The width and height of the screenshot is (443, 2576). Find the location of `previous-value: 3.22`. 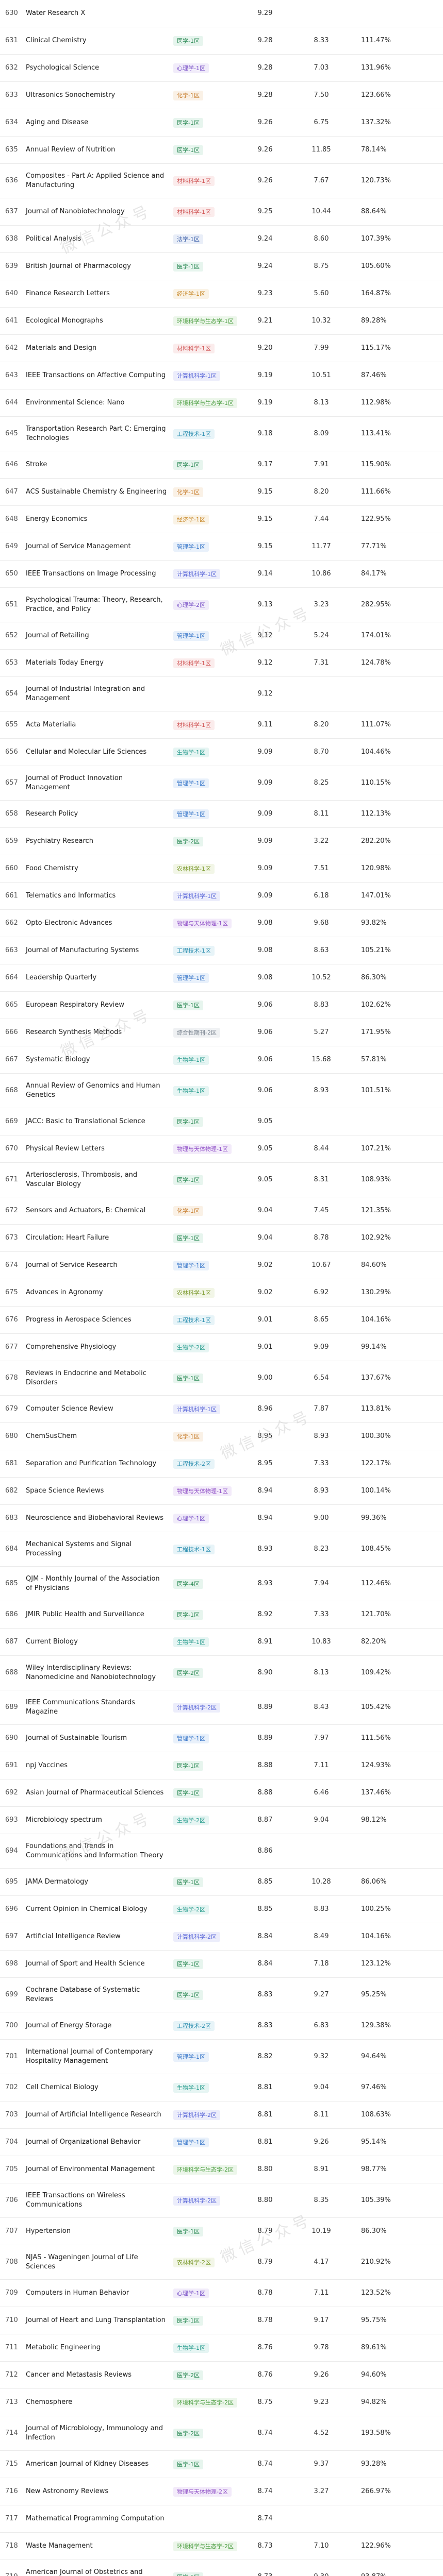

previous-value: 3.22 is located at coordinates (322, 841).